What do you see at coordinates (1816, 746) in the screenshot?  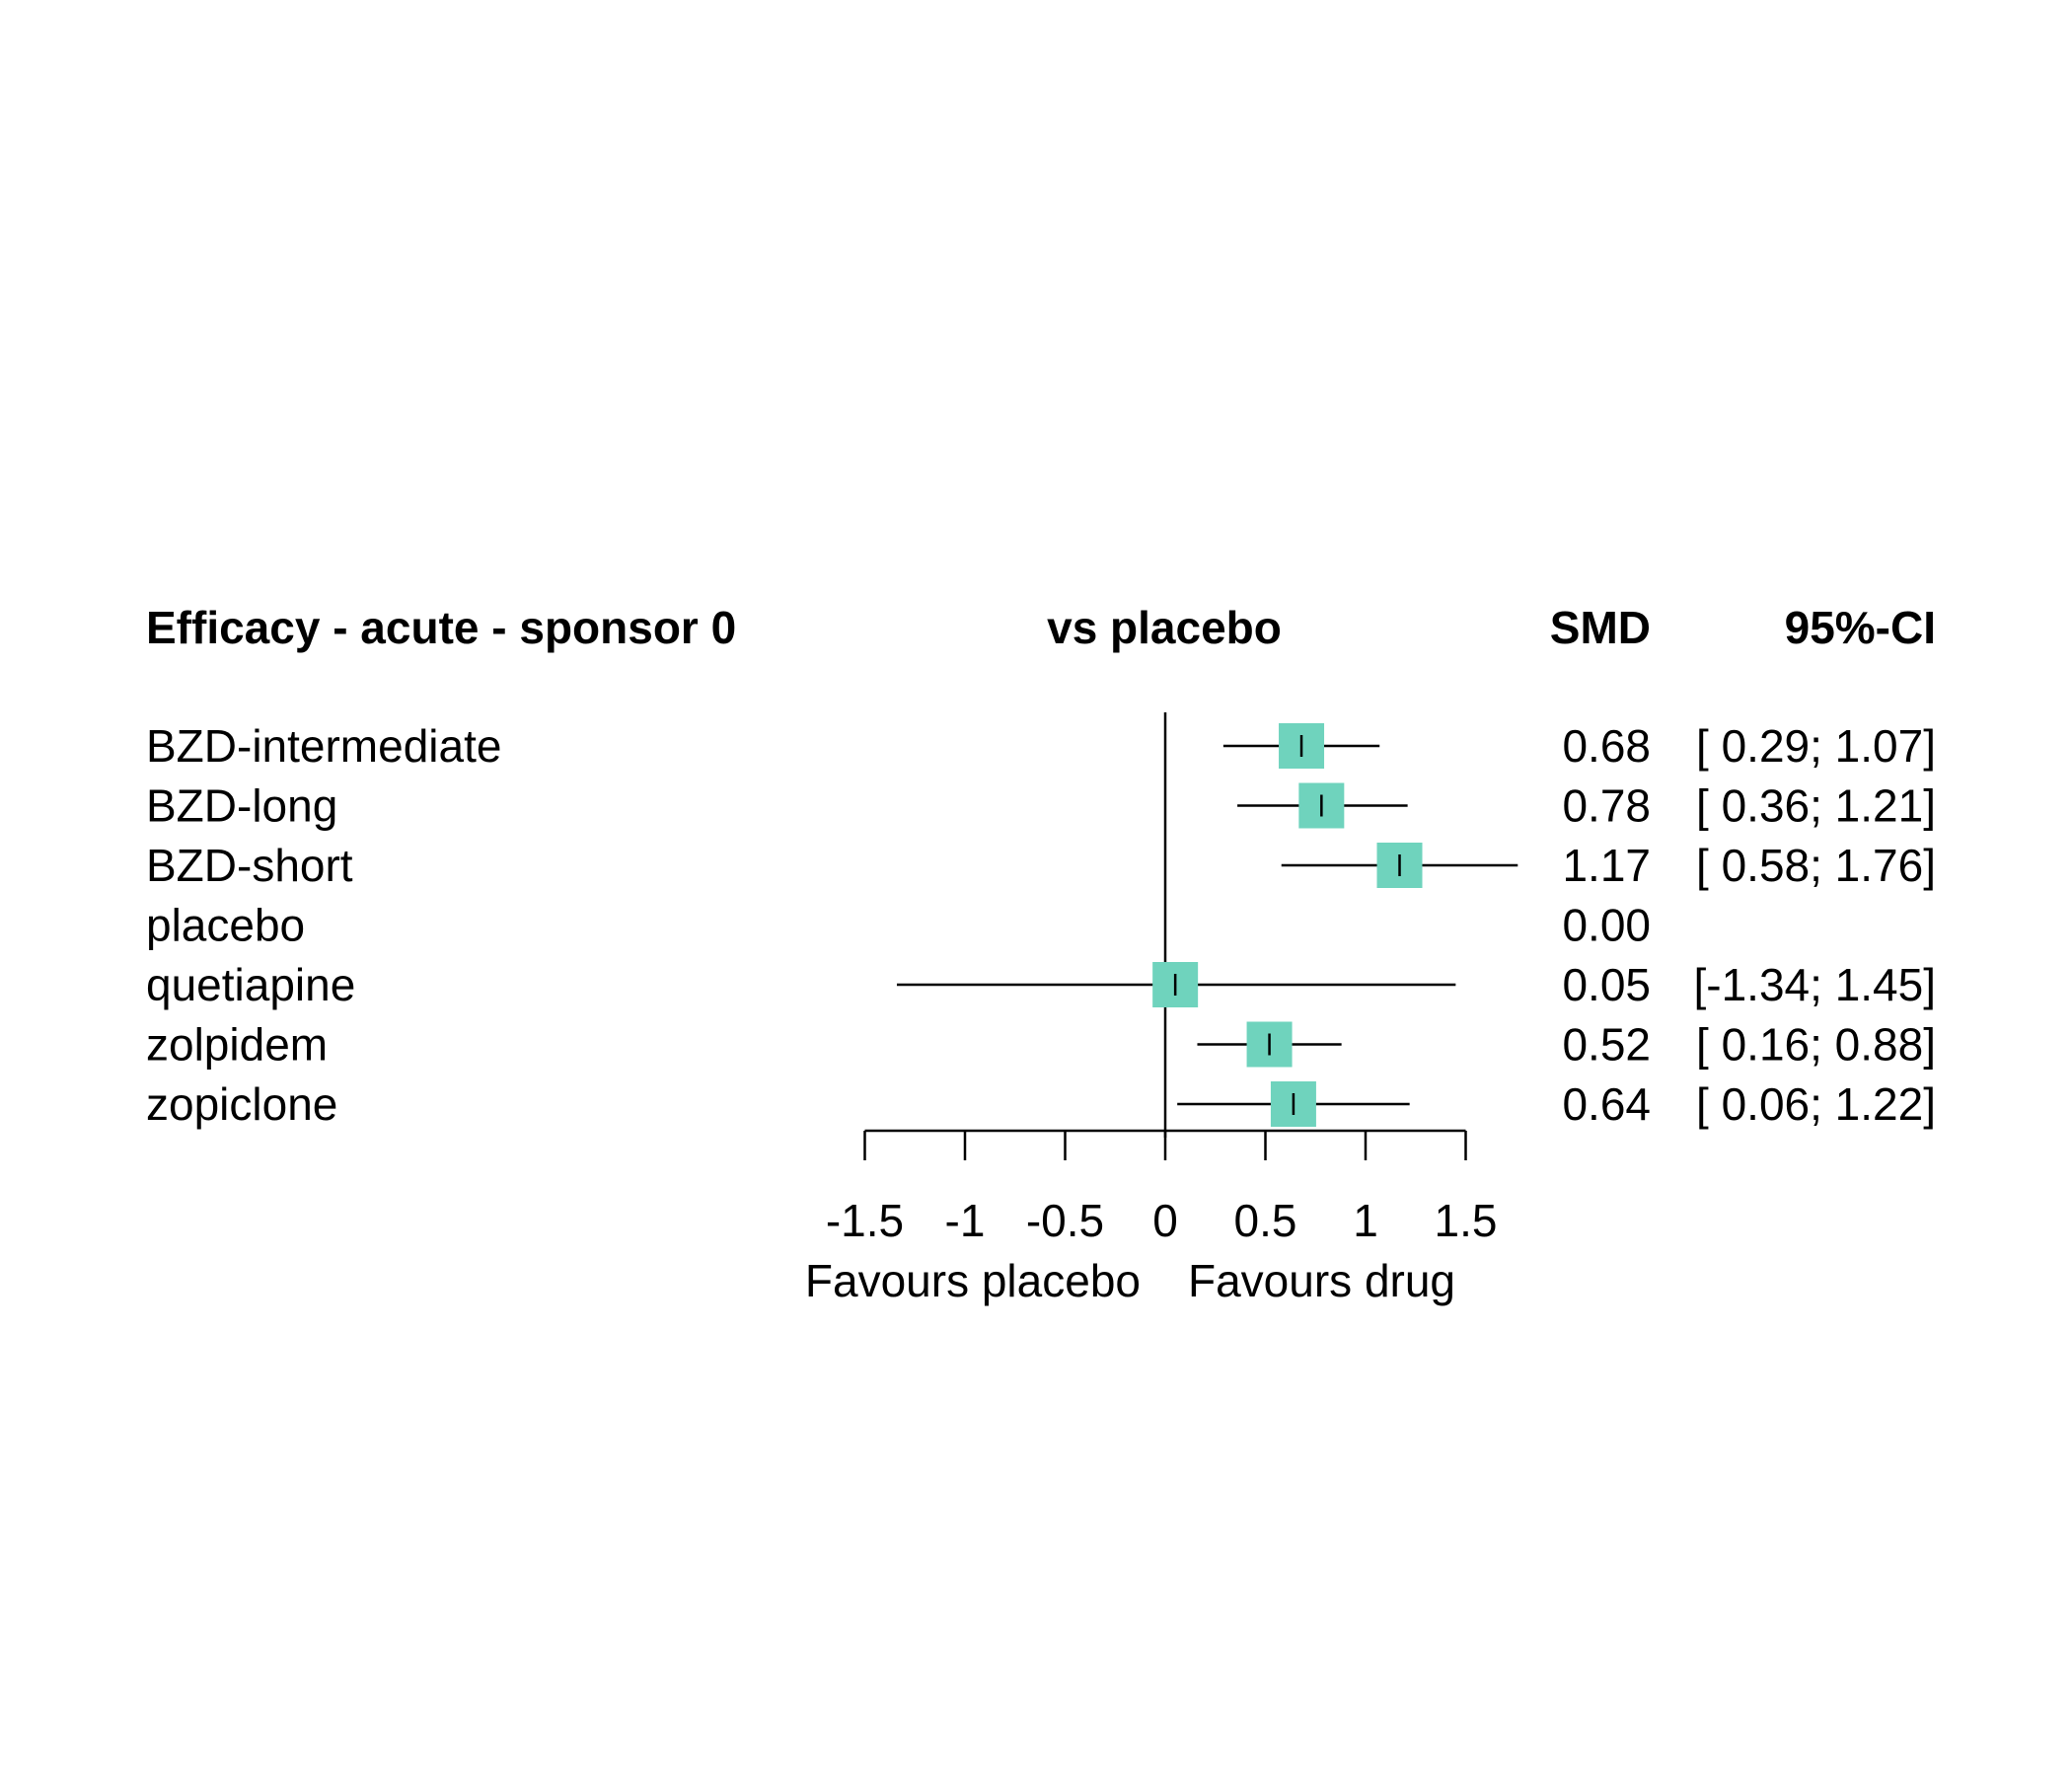 I see `row-ci-bzd-intermediate: [ 0.29; 1.07]` at bounding box center [1816, 746].